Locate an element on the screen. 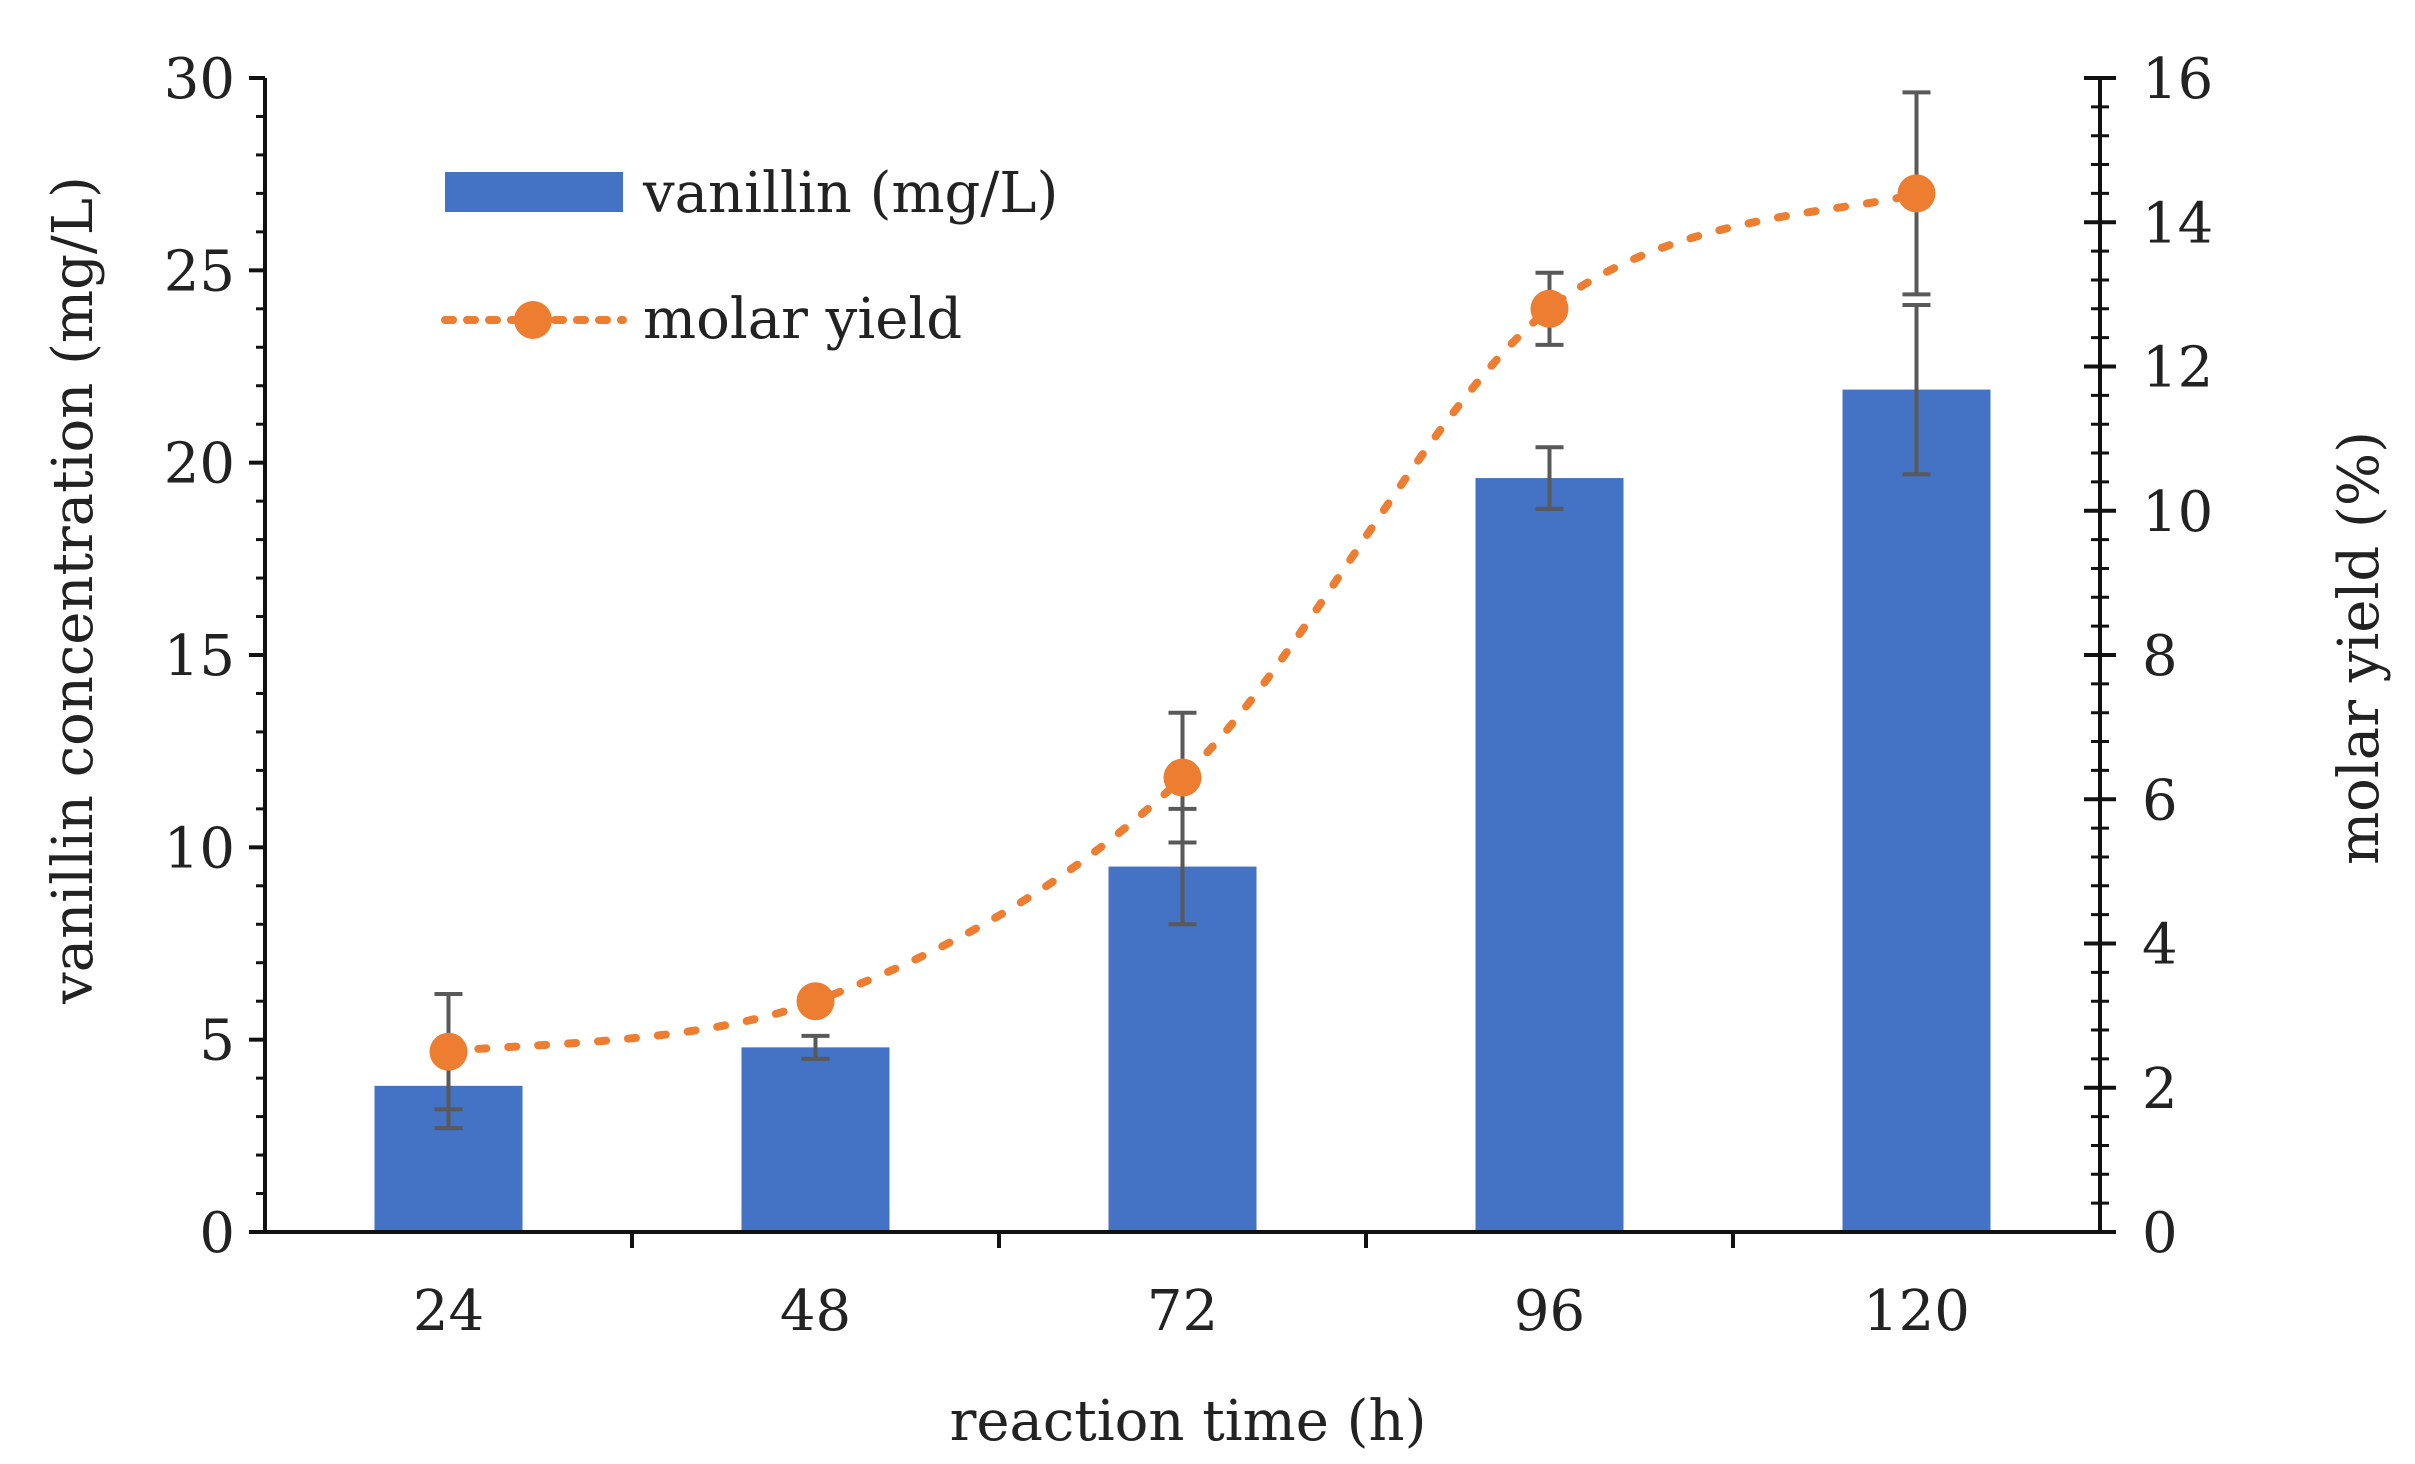  y-tick-label: 0 is located at coordinates (217, 1233).